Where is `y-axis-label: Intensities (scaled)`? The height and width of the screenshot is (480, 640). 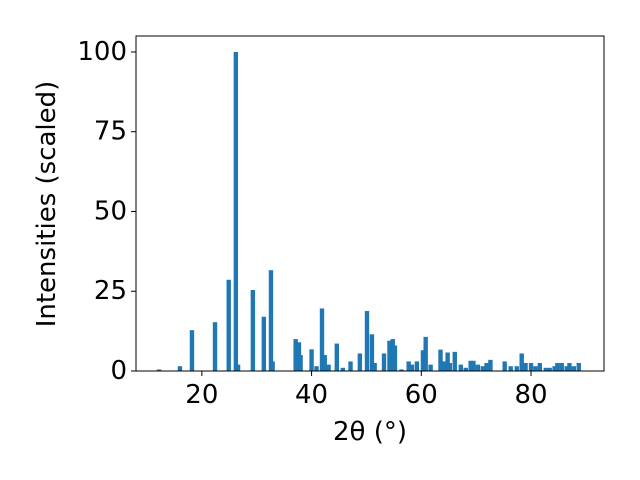
y-axis-label: Intensities (scaled) is located at coordinates (47, 204).